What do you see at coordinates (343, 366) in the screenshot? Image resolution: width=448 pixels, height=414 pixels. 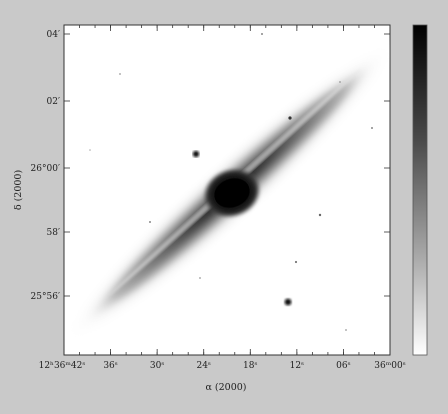 I see `x-tick-label: 06ˢ` at bounding box center [343, 366].